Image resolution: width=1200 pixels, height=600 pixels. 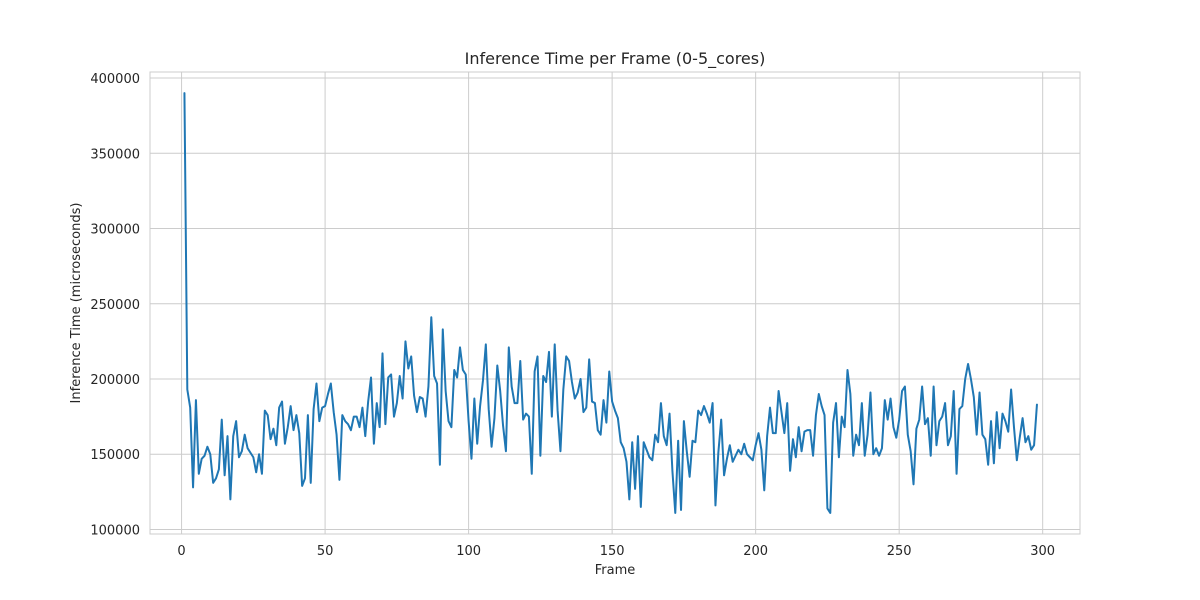 What do you see at coordinates (115, 305) in the screenshot?
I see `y-tick-label: 250000` at bounding box center [115, 305].